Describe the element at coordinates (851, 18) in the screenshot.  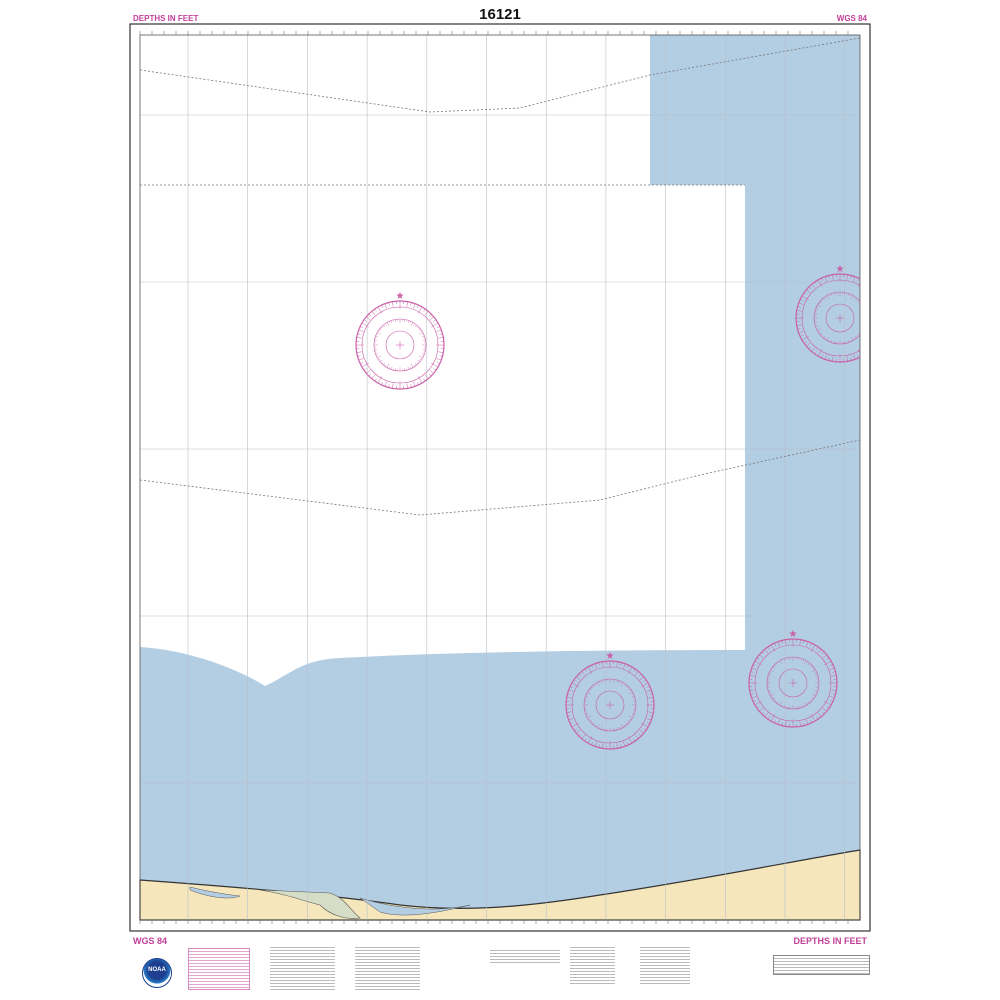
I see `datum-label: WGS 84` at that location.